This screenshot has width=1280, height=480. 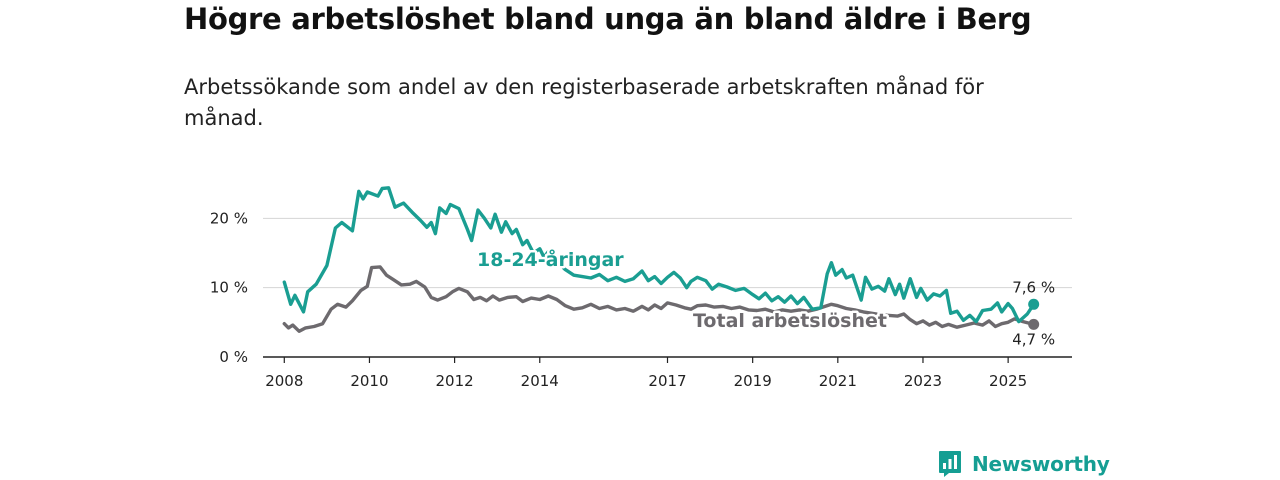 I want to click on total-end-point, so click(x=1034, y=324).